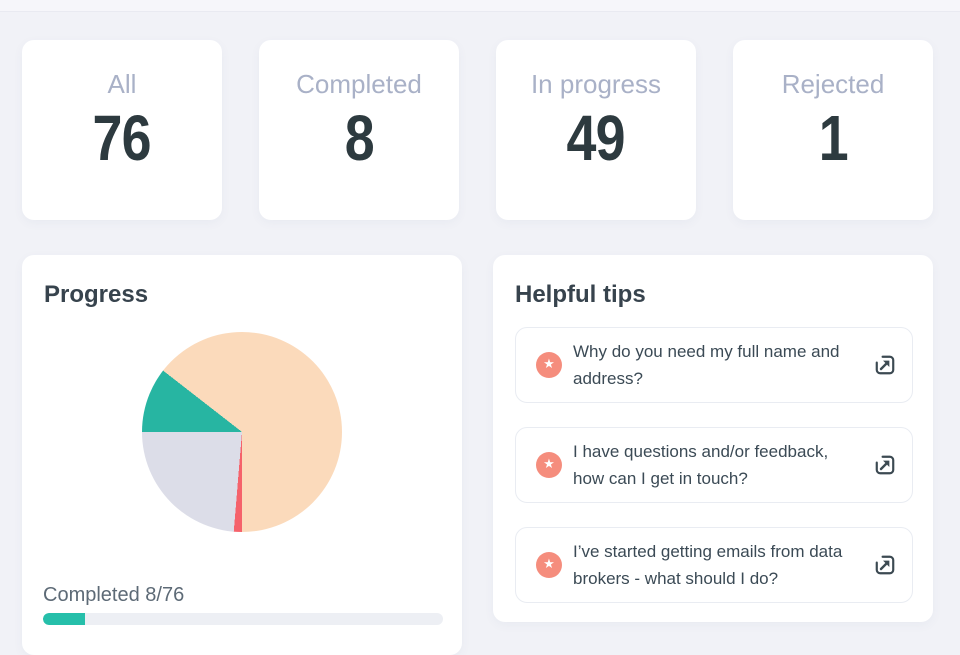 The height and width of the screenshot is (655, 960). I want to click on progress-bar, so click(243, 619).